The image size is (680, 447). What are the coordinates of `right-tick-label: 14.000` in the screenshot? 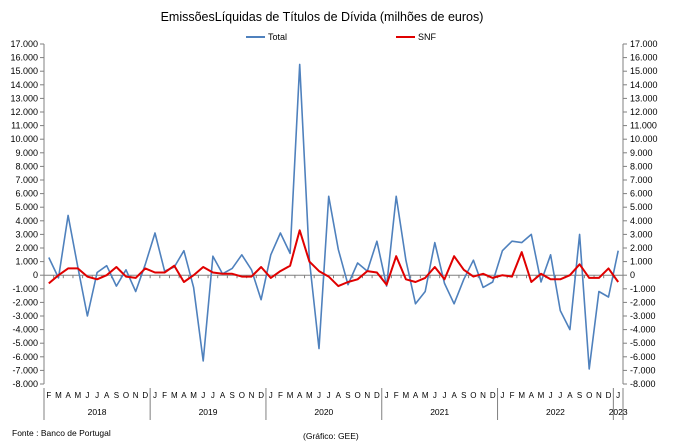 It's located at (644, 85).